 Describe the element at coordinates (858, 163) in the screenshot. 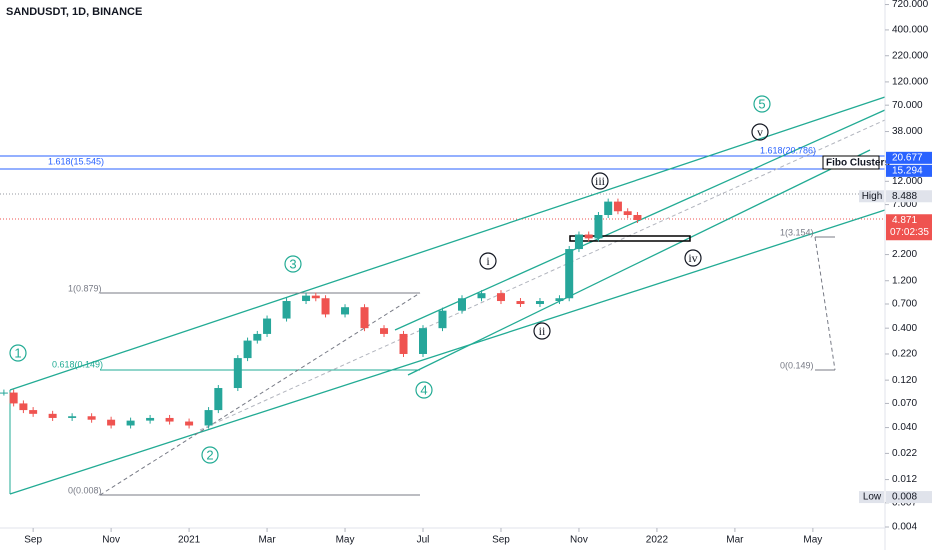

I see `cluster-label: Fibo Clusters` at that location.